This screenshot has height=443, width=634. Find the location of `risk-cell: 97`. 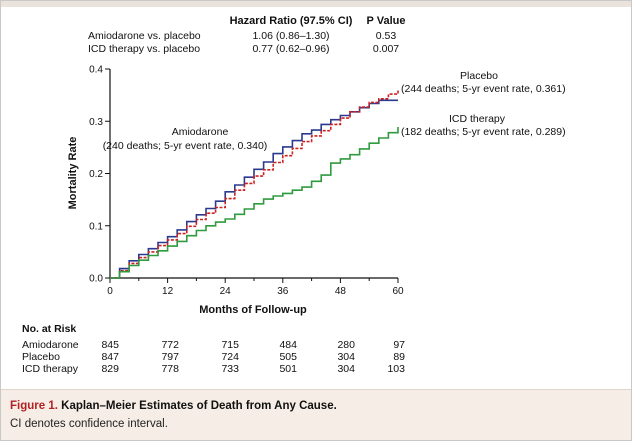

risk-cell: 97 is located at coordinates (399, 345).